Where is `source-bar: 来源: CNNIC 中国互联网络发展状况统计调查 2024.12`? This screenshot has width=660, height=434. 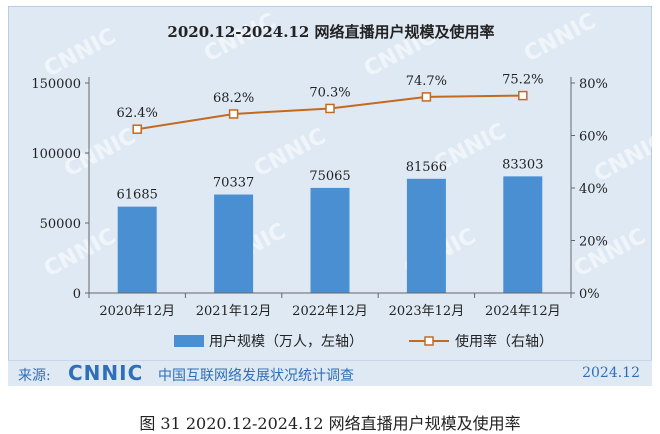 source-bar: 来源: CNNIC 中国互联网络发展状况统计调查 2024.12 is located at coordinates (330, 373).